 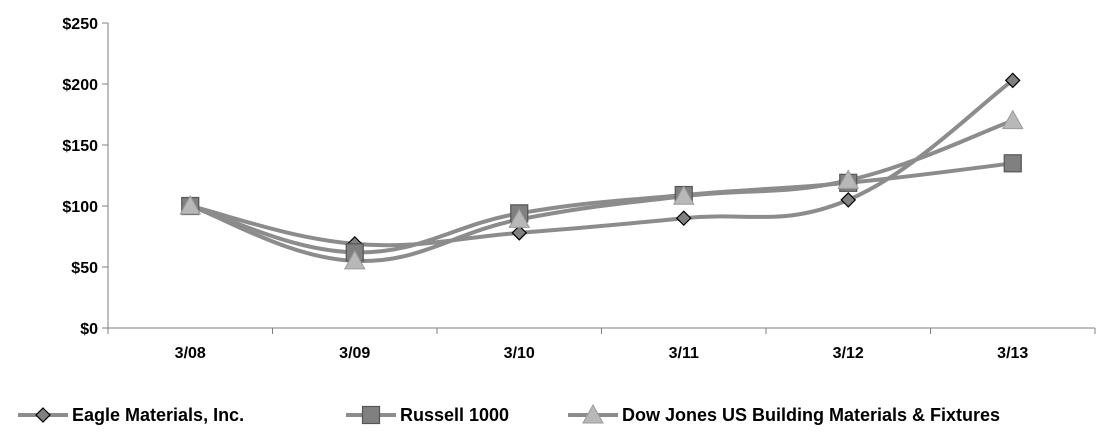 I want to click on y-tick-label: $150, so click(x=80, y=146).